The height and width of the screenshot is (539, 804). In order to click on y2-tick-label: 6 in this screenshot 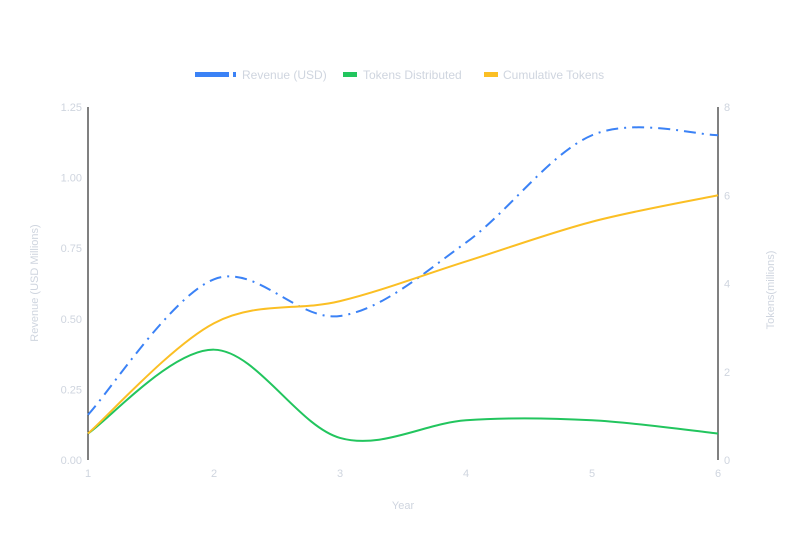, I will do `click(727, 196)`.